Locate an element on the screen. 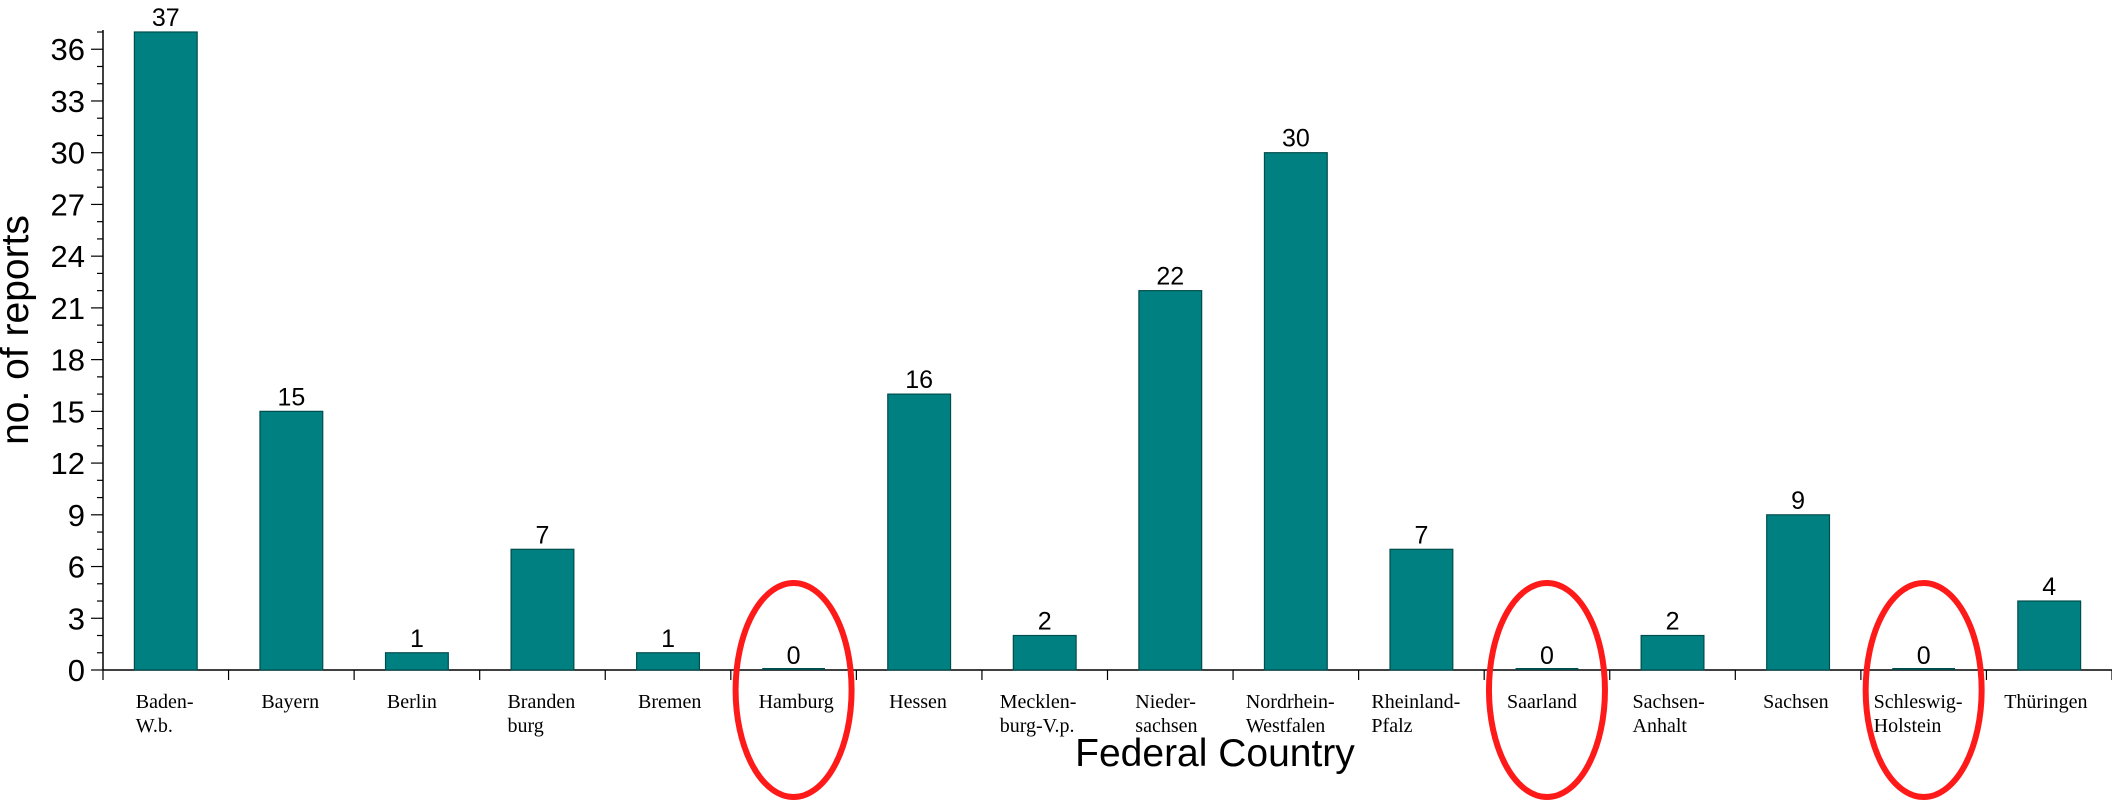 This screenshot has width=2112, height=803. x-category-label-line: burg is located at coordinates (525, 726).